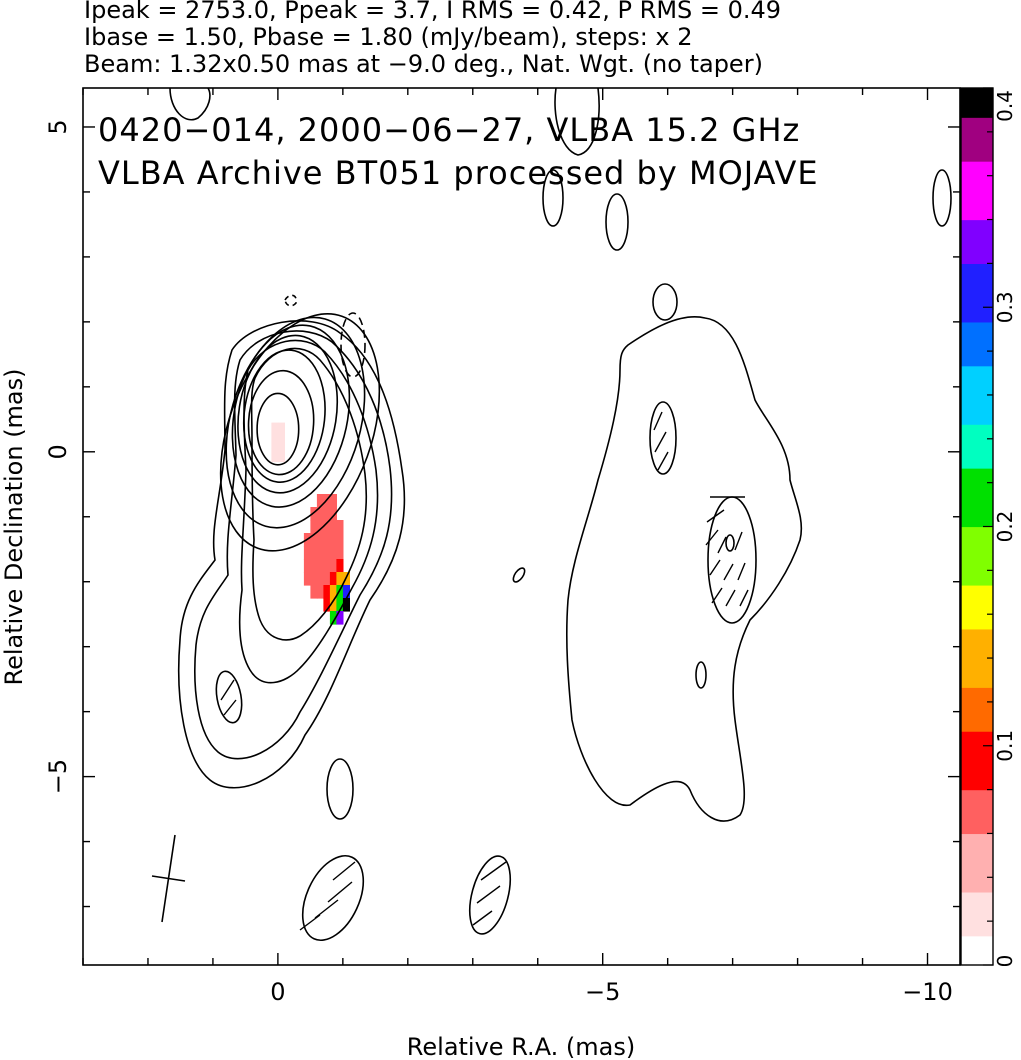 This screenshot has height=1060, width=1021. I want to click on beam-marker, so click(168, 878).